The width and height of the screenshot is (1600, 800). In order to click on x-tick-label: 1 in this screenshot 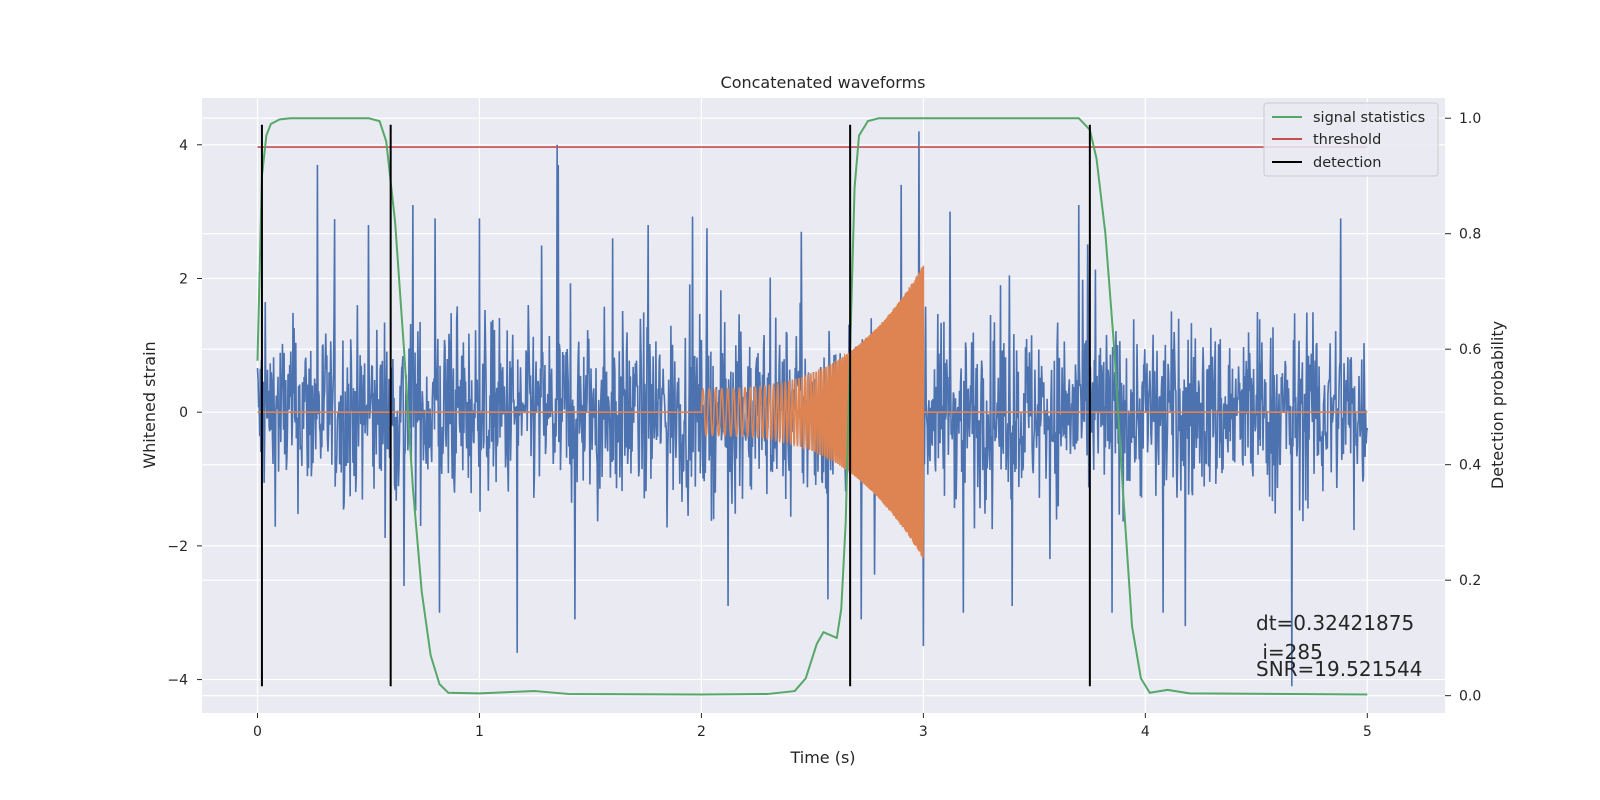, I will do `click(479, 732)`.